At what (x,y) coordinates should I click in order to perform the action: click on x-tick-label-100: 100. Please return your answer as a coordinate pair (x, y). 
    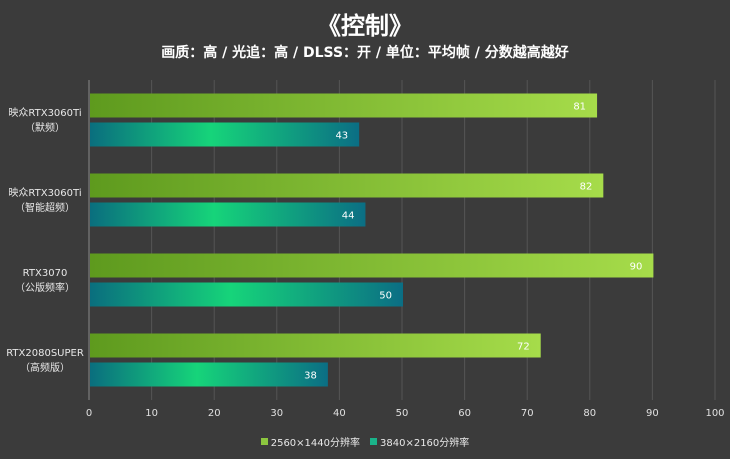
    Looking at the image, I should click on (714, 413).